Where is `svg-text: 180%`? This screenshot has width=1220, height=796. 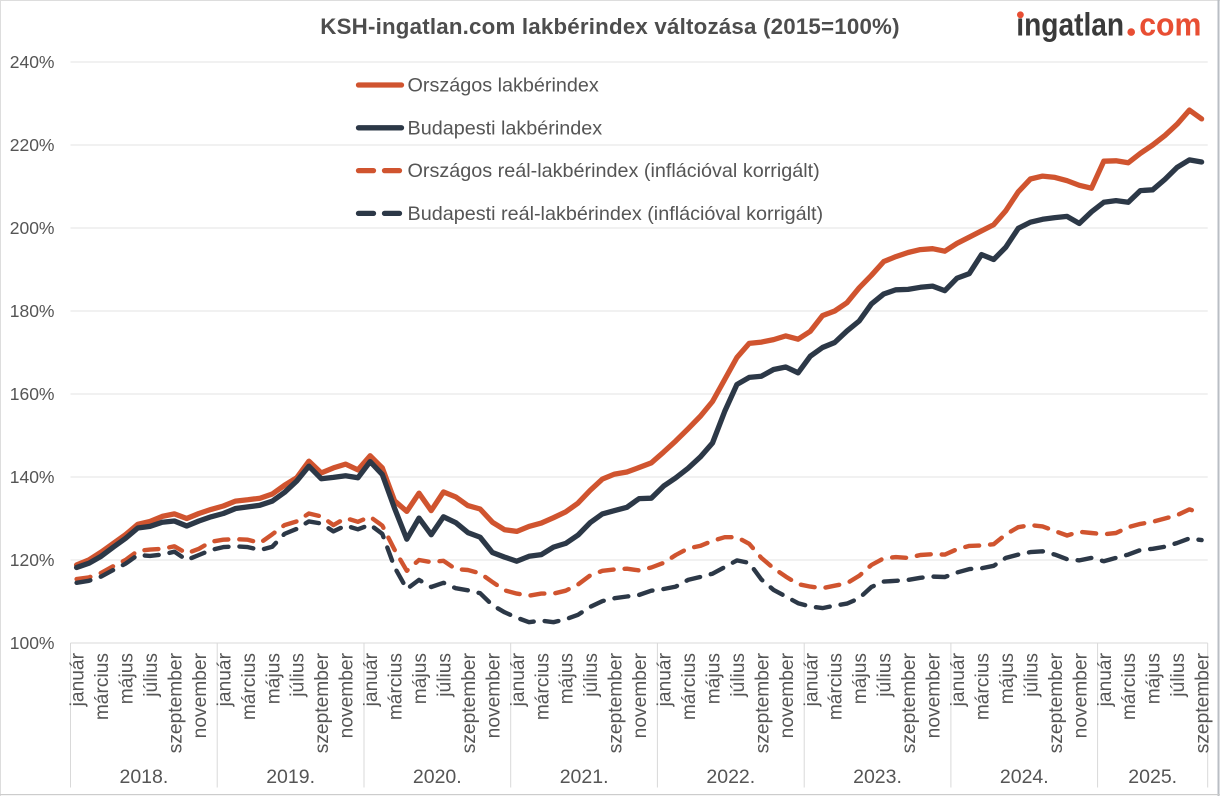
svg-text: 180% is located at coordinates (32, 311).